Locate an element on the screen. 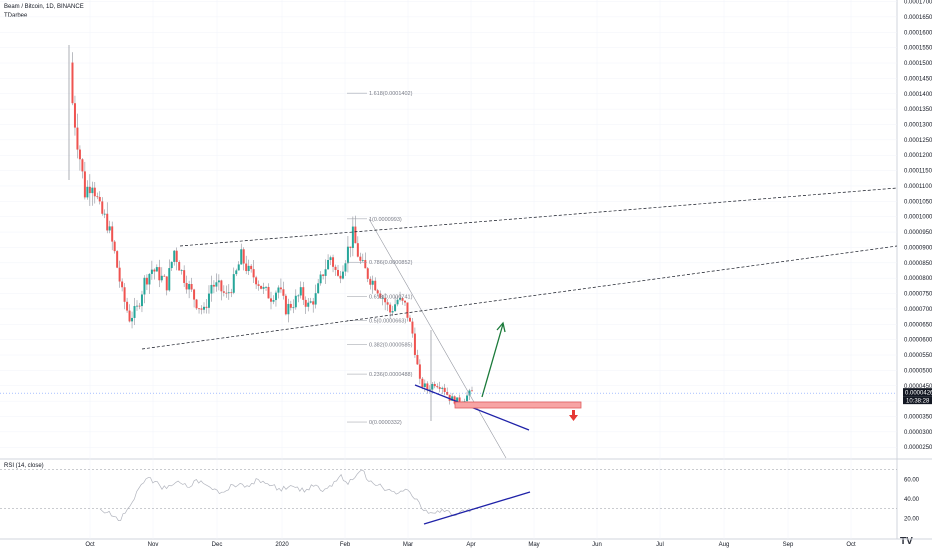 This screenshot has height=550, width=932. rsi-indicator-label: RSI (14, close) is located at coordinates (24, 466).